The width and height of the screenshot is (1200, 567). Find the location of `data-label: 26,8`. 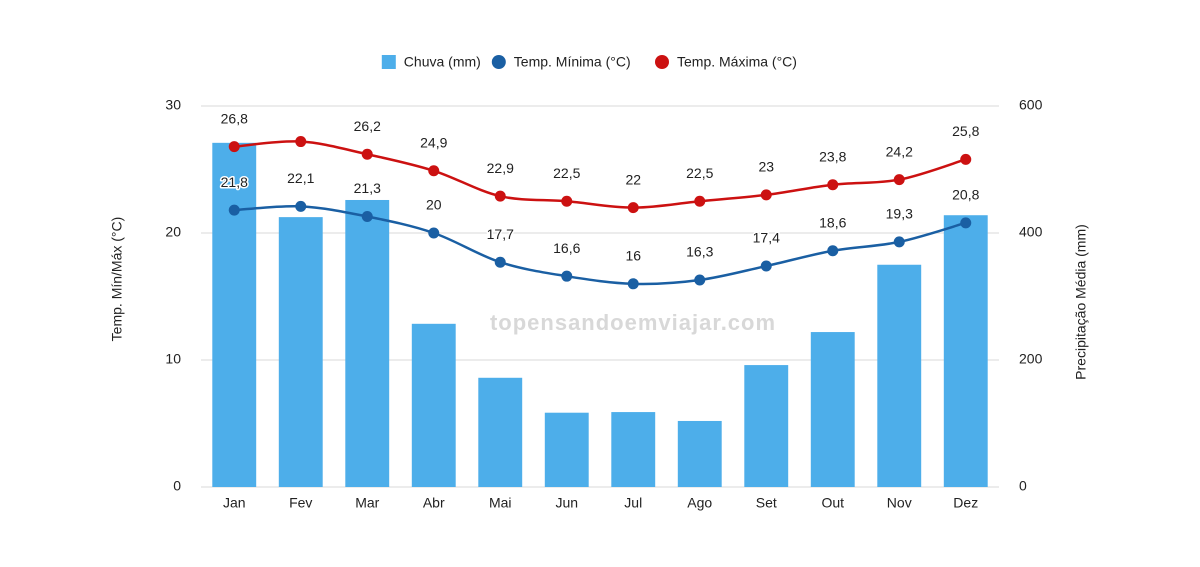

data-label: 26,8 is located at coordinates (234, 118).